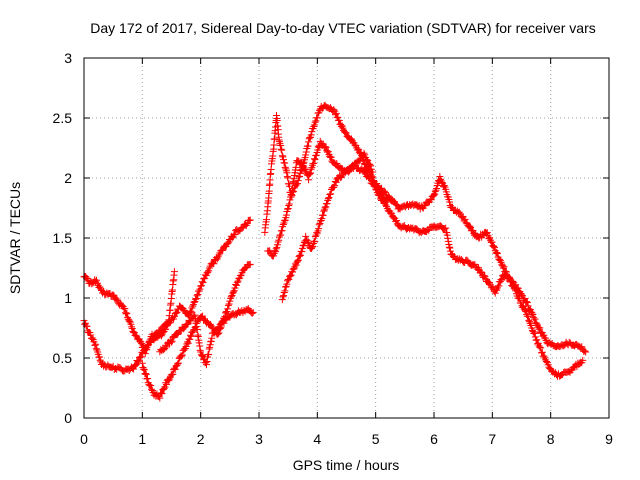 The height and width of the screenshot is (480, 640). Describe the element at coordinates (376, 439) in the screenshot. I see `x-tick-label: 5` at that location.